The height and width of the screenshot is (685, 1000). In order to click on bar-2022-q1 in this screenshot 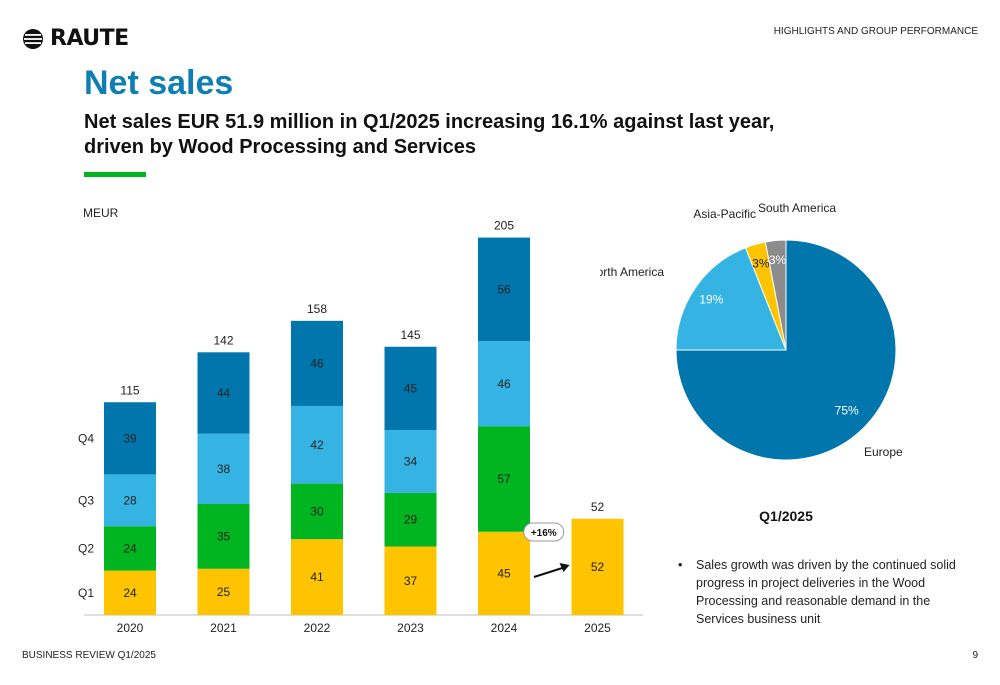, I will do `click(317, 577)`.